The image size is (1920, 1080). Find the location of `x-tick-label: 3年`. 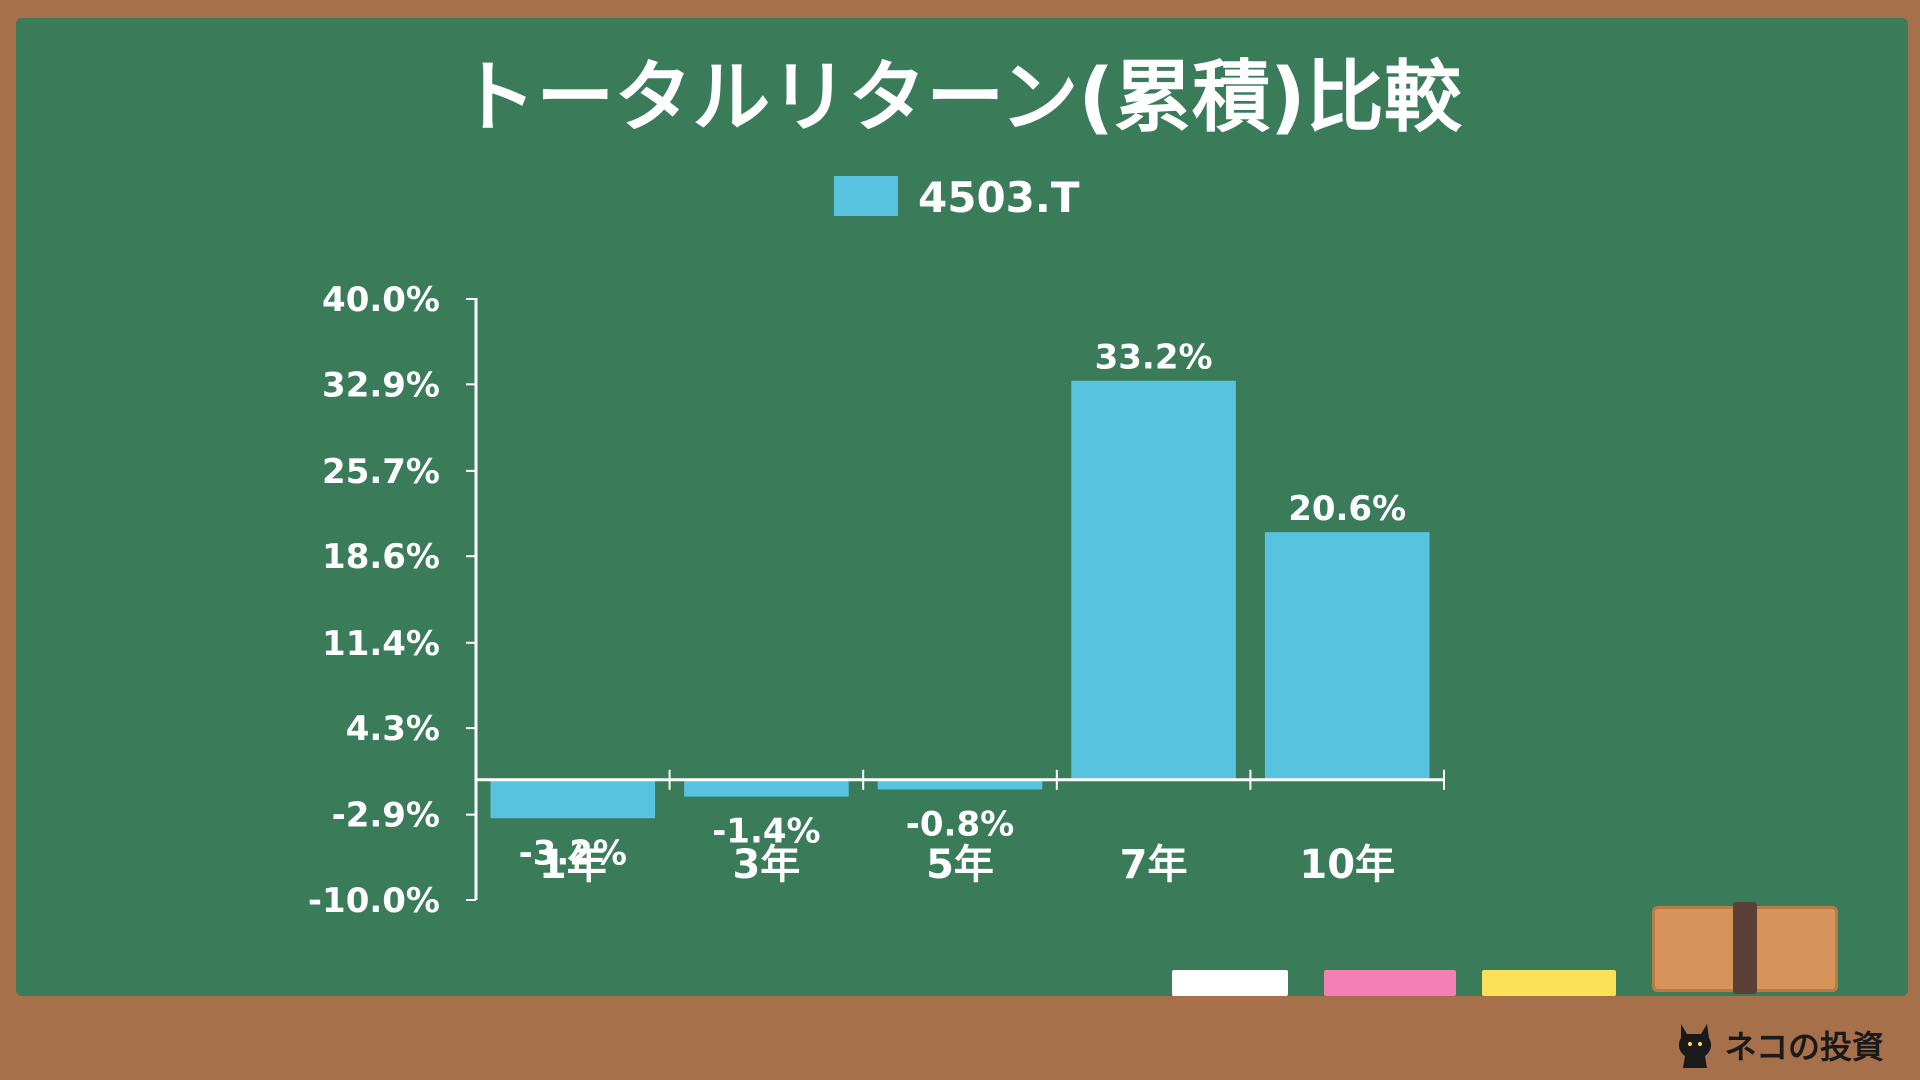

x-tick-label: 3年 is located at coordinates (766, 865).